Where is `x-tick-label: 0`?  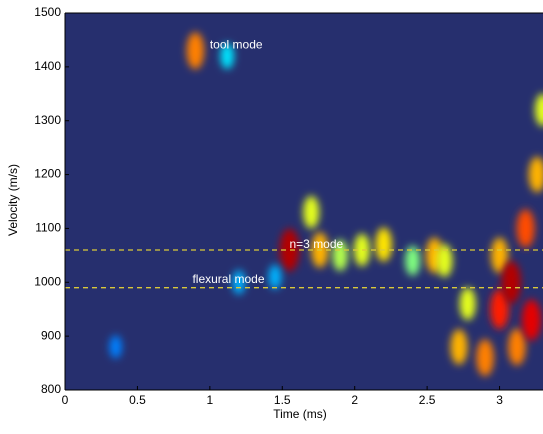
x-tick-label: 0 is located at coordinates (65, 400).